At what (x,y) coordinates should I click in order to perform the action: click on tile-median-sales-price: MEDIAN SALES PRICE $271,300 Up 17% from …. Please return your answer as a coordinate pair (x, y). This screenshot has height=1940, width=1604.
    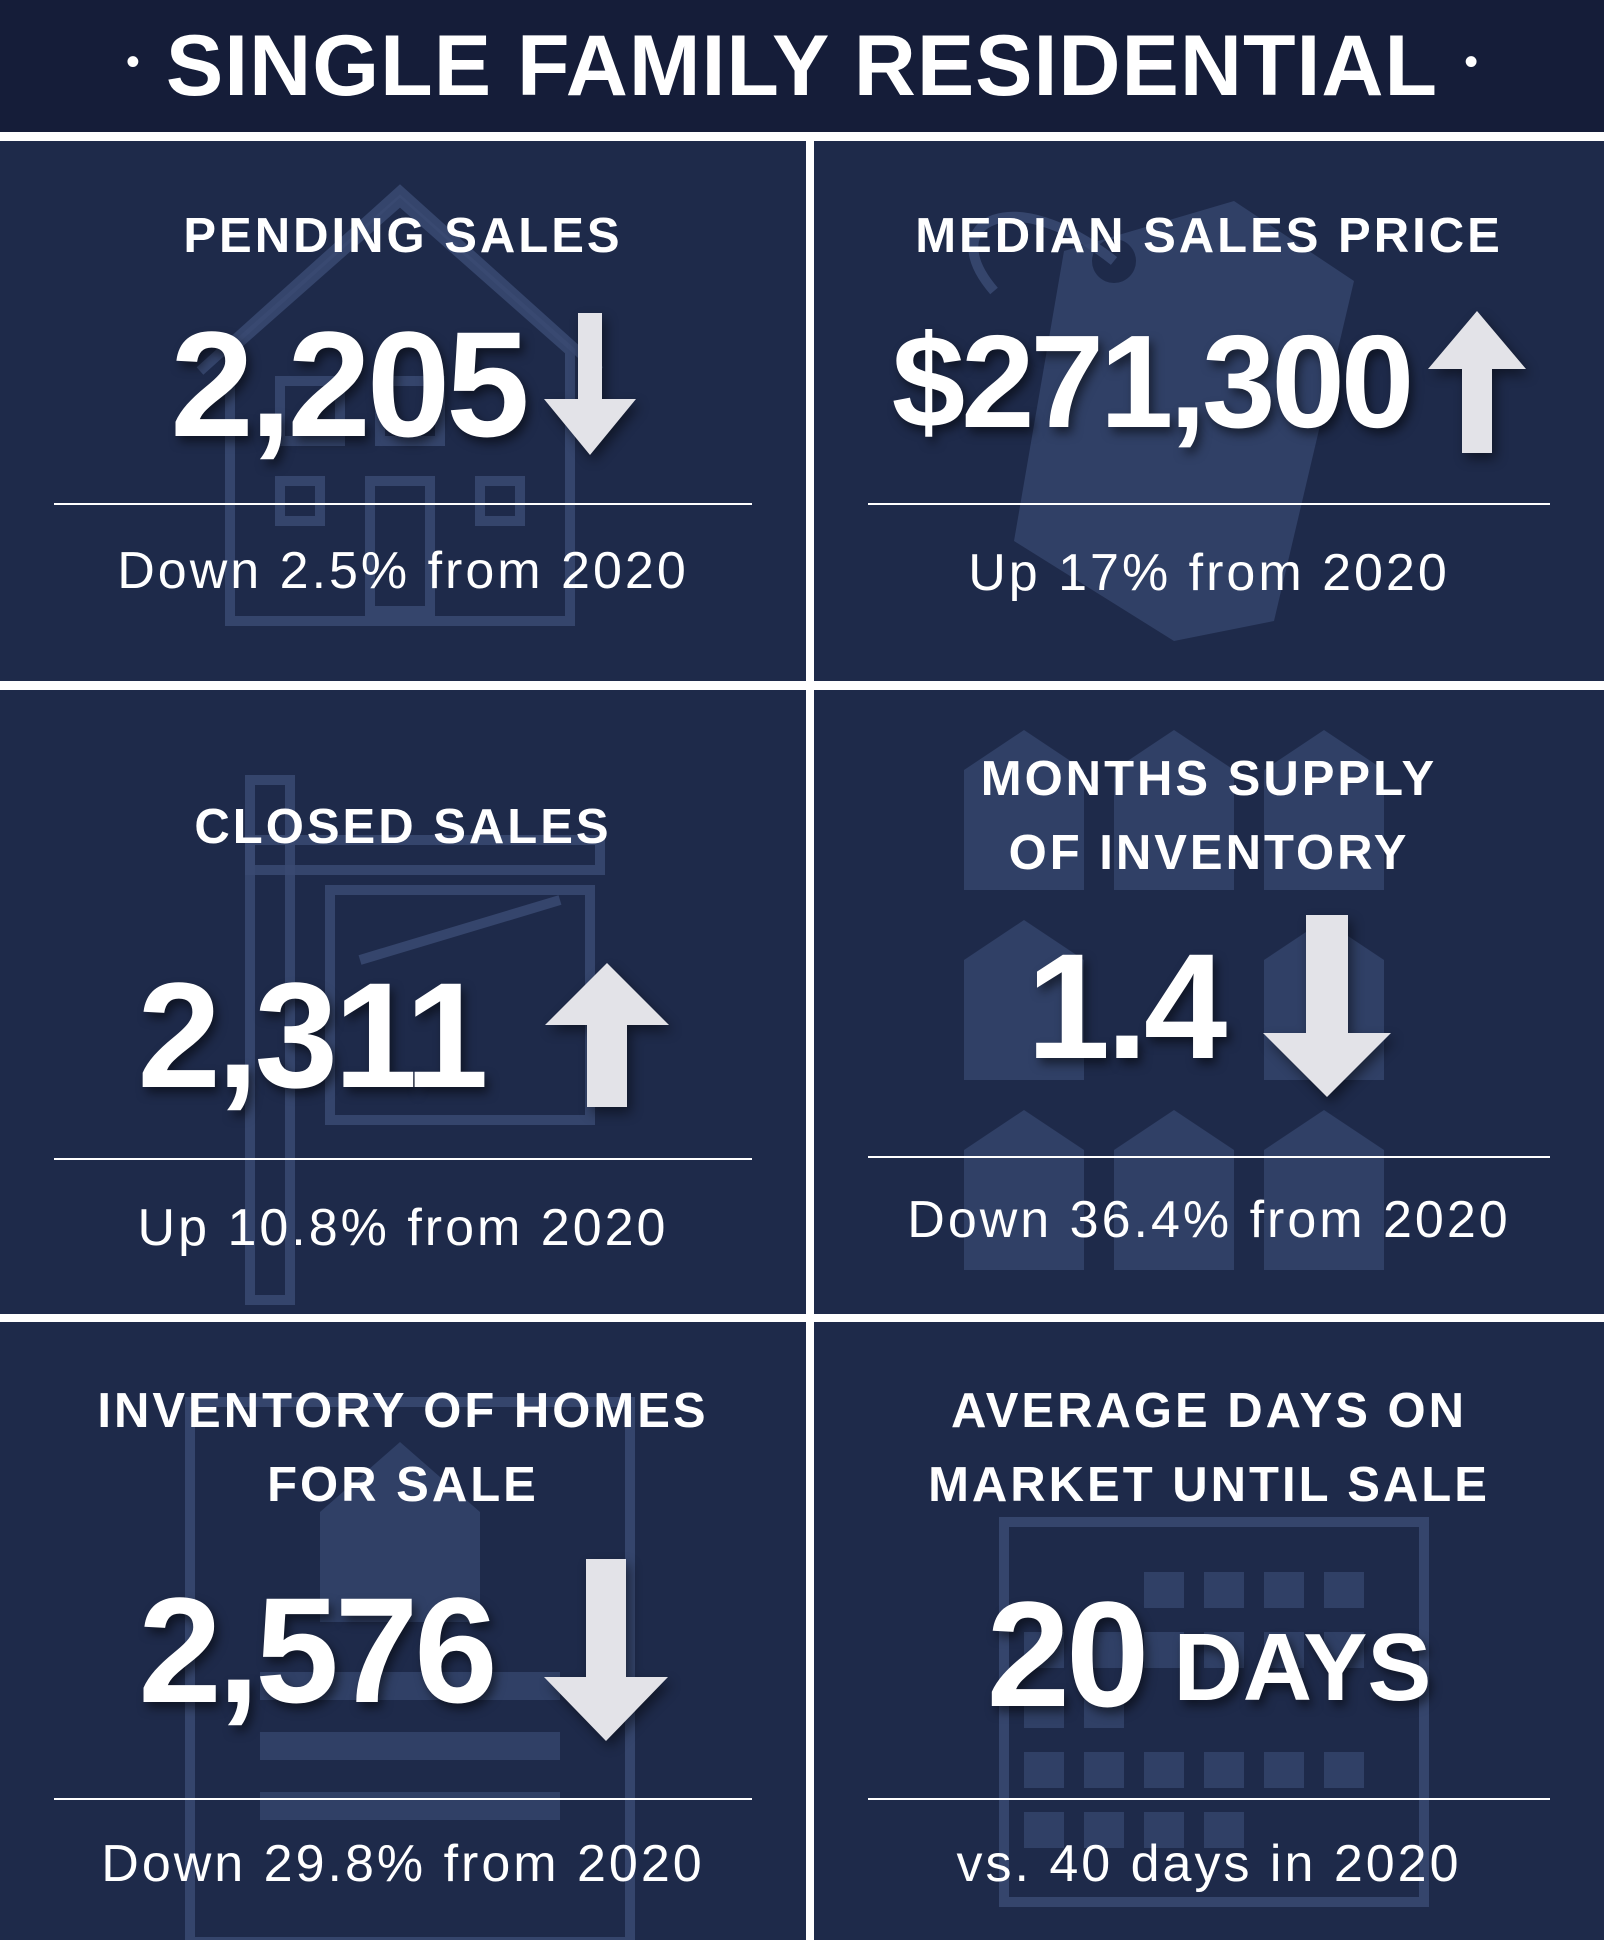
    Looking at the image, I should click on (1209, 411).